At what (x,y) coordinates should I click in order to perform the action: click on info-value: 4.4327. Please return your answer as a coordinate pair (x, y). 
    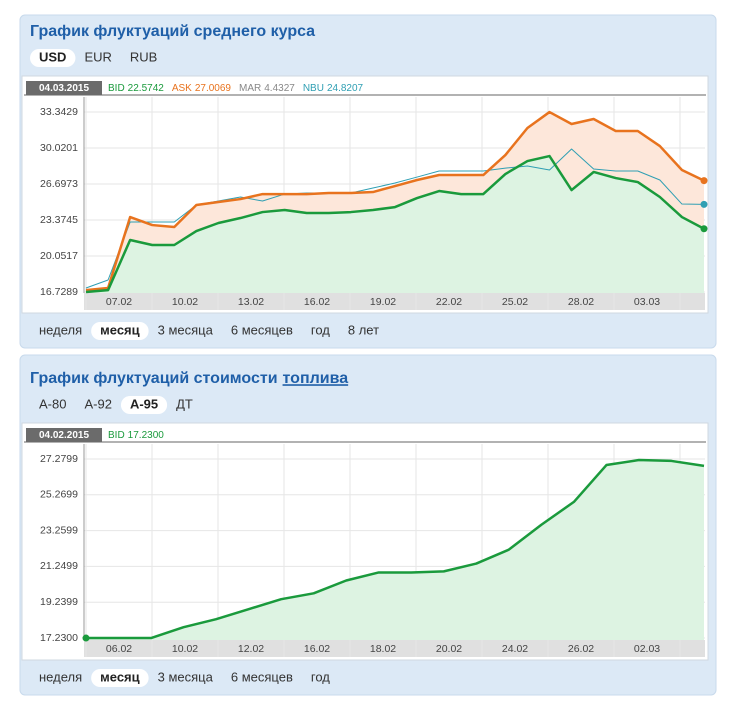
    Looking at the image, I should click on (279, 88).